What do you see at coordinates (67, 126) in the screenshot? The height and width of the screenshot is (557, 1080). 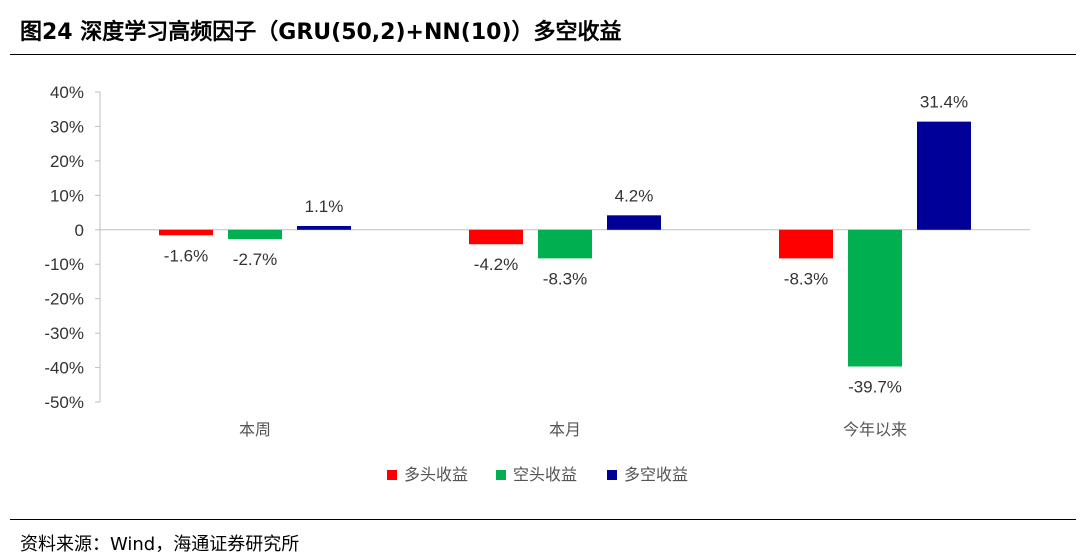 I see `y-tick-label: 30%` at bounding box center [67, 126].